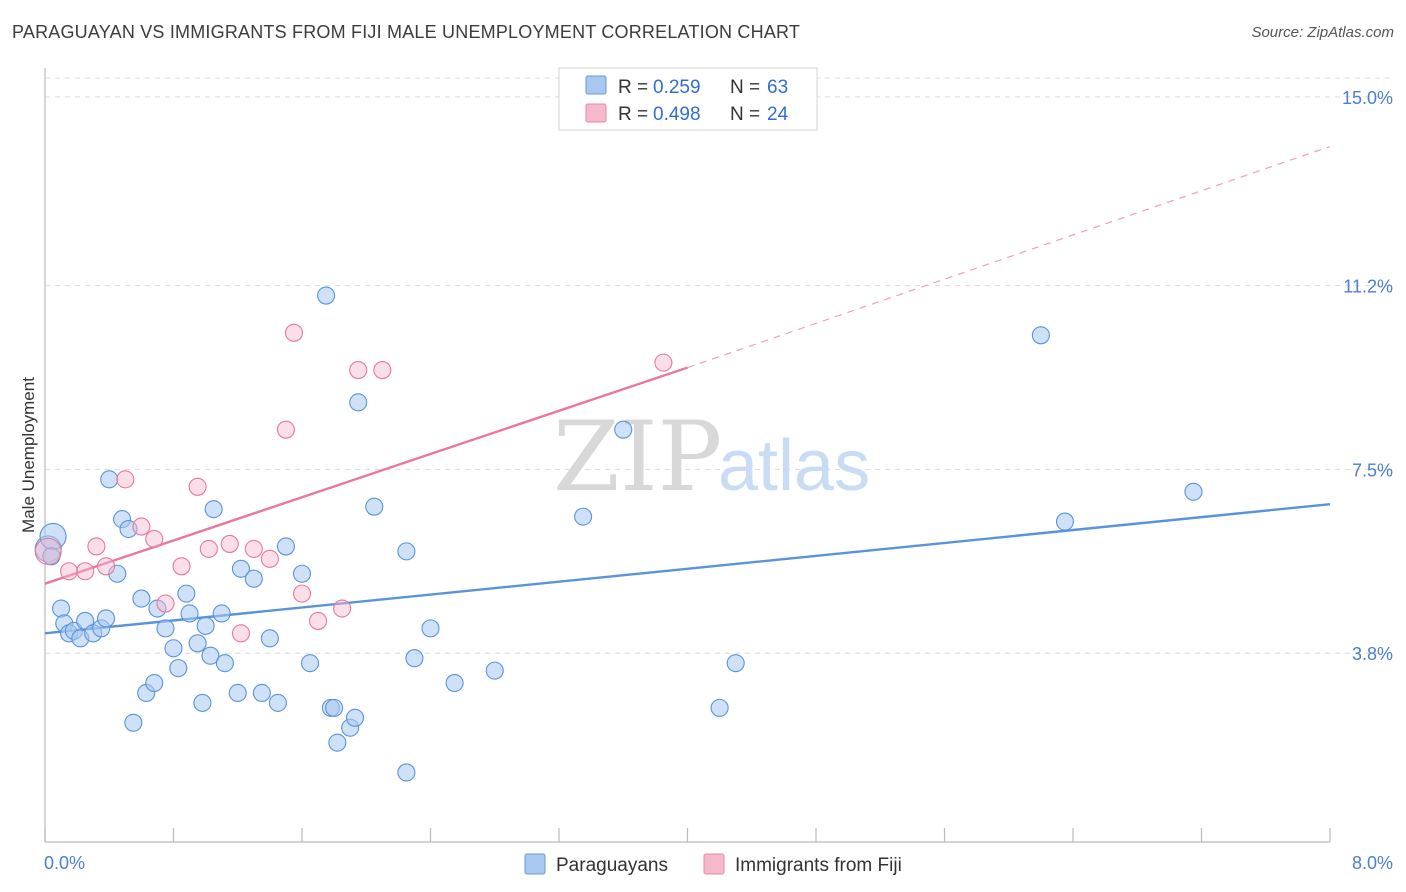 The width and height of the screenshot is (1406, 892). I want to click on legend-r-value-2: 0.498, so click(677, 114).